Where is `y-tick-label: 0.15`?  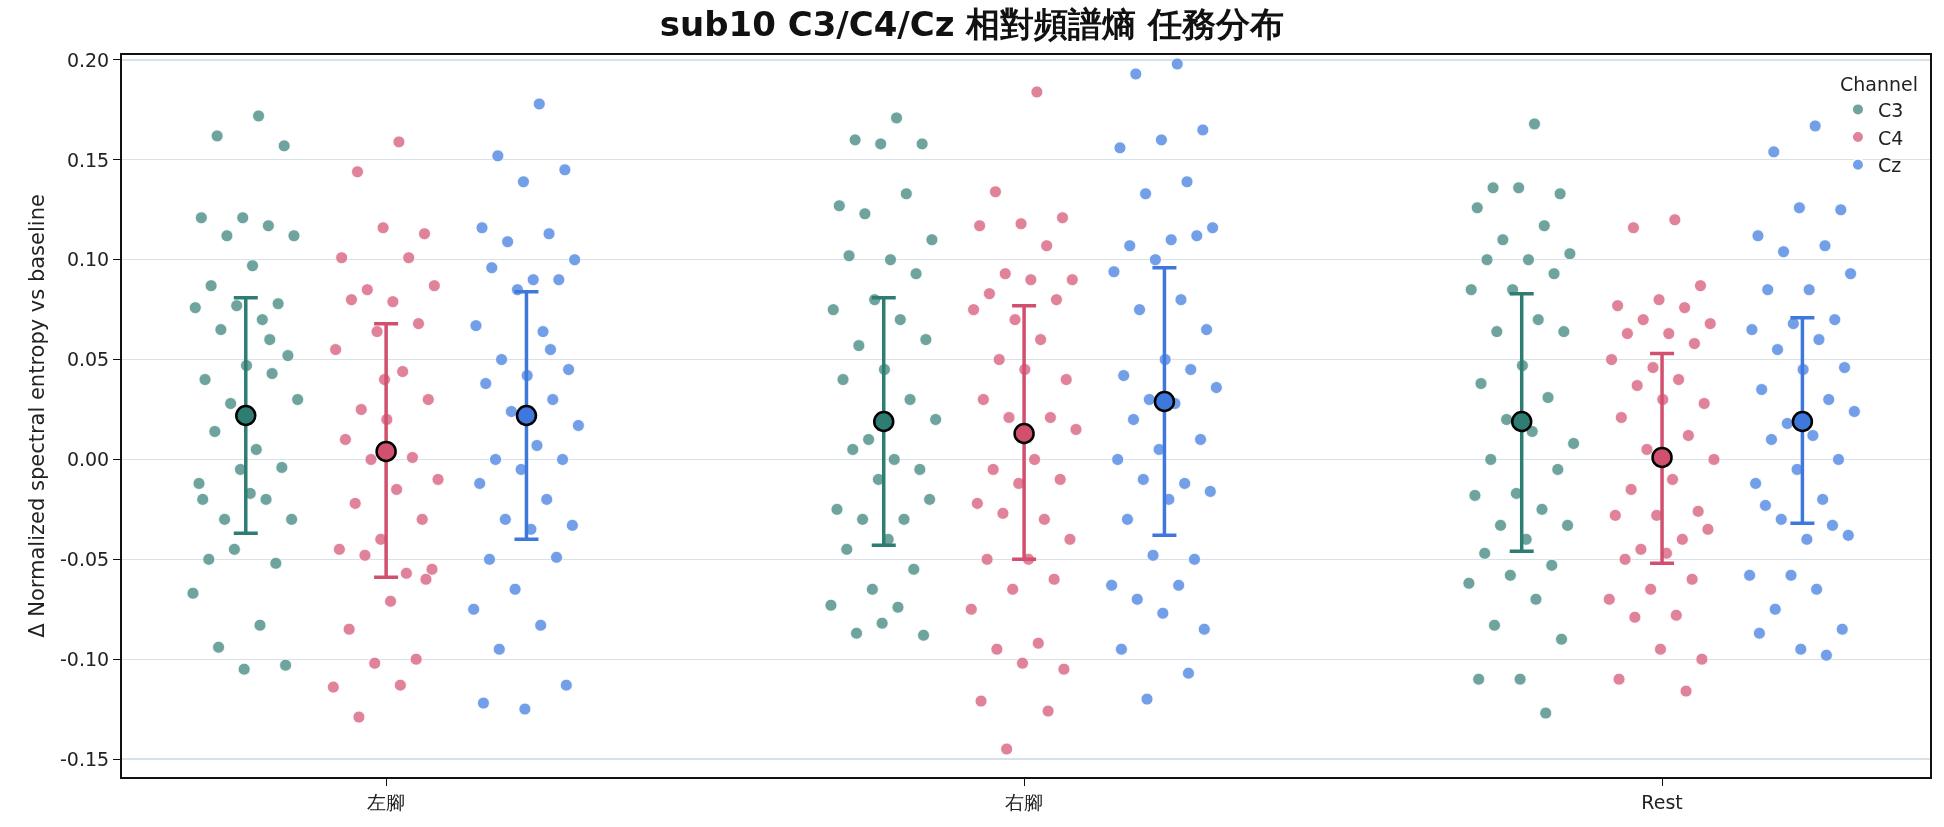
y-tick-label: 0.15 is located at coordinates (88, 159).